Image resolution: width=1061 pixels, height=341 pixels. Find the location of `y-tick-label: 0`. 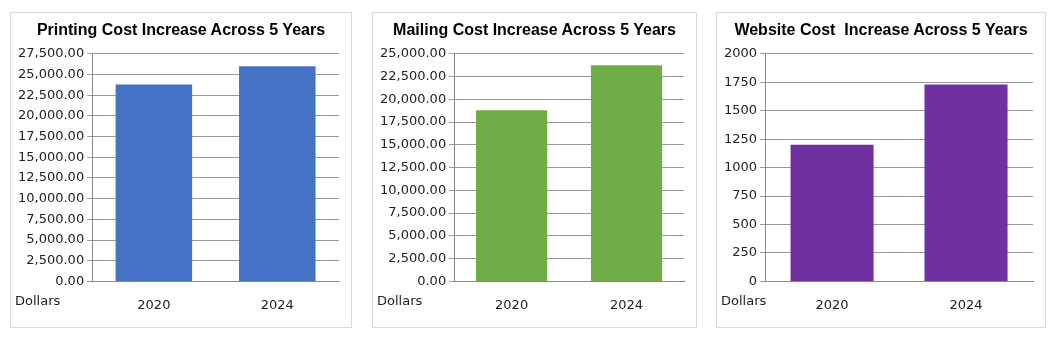

y-tick-label: 0 is located at coordinates (753, 280).